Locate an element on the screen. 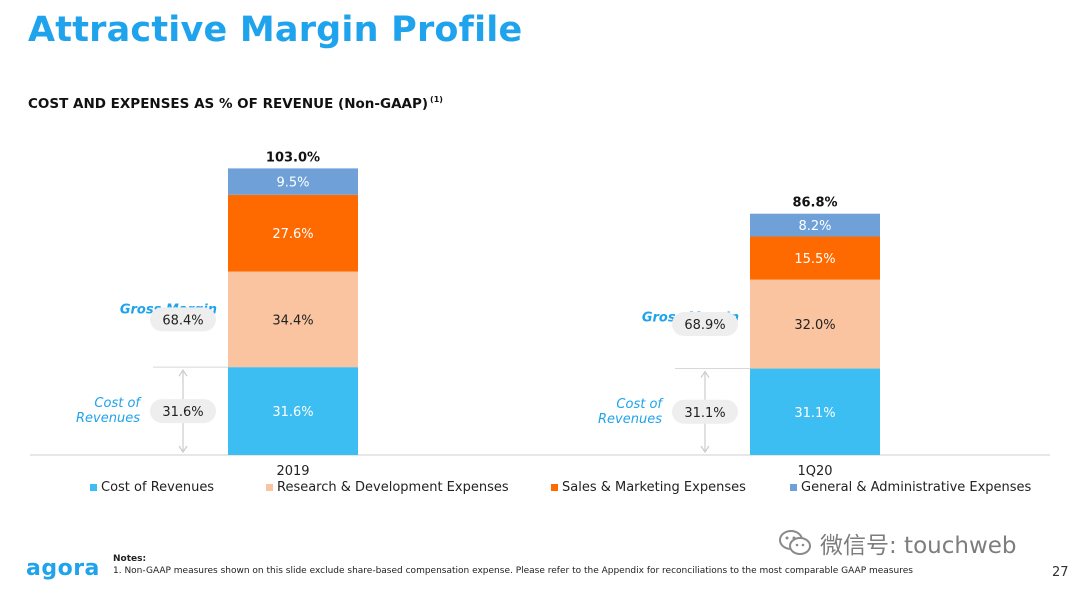 This screenshot has width=1080, height=589. bar-total-label: 86.8% is located at coordinates (814, 203).